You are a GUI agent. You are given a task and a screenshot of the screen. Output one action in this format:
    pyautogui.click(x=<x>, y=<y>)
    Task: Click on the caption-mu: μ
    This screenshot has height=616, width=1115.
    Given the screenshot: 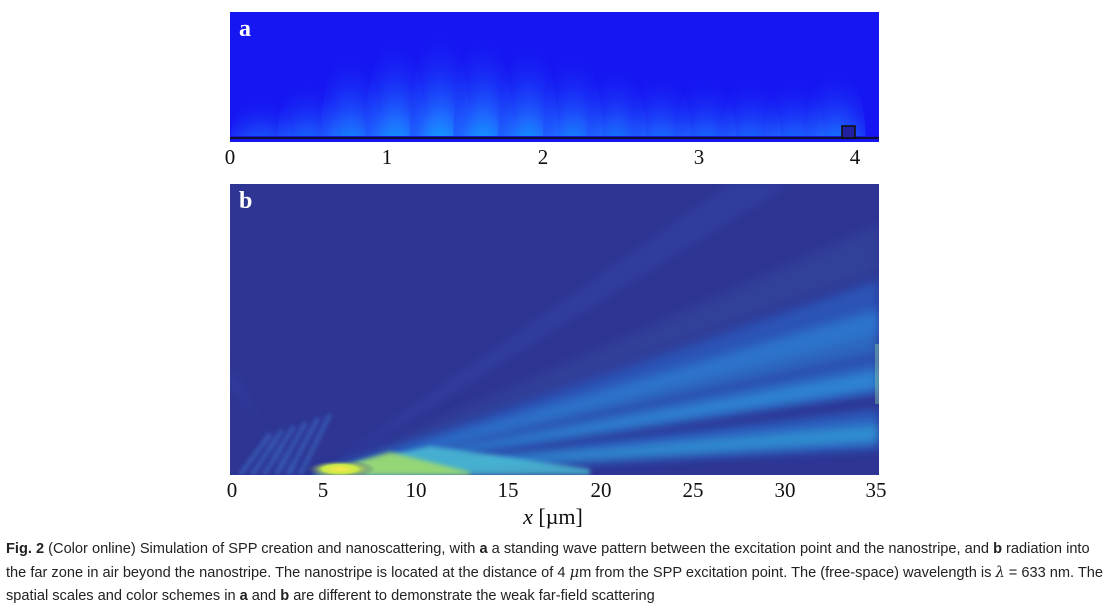 What is the action you would take?
    pyautogui.click(x=574, y=572)
    